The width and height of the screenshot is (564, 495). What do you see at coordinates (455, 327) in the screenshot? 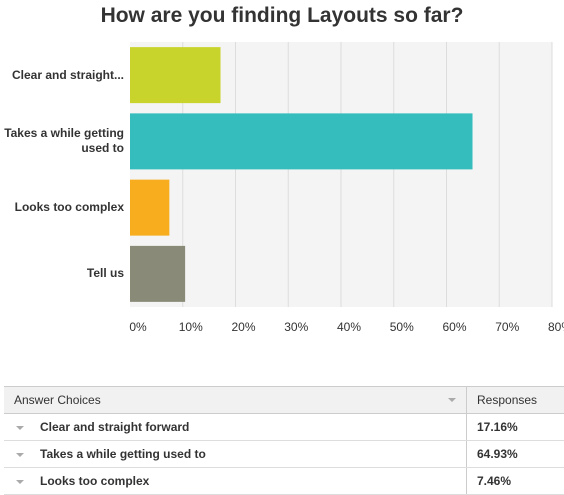
I see `x-tick-label: 60%` at bounding box center [455, 327].